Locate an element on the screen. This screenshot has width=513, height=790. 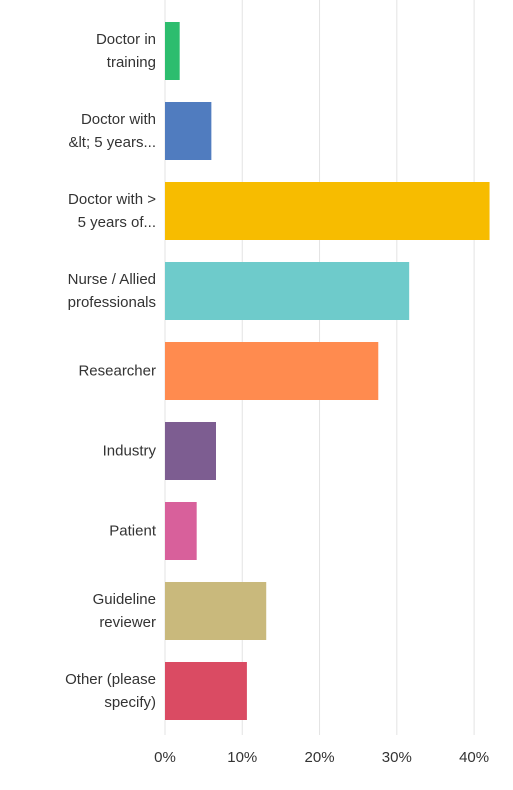
x-tick-label: 20% is located at coordinates (320, 757).